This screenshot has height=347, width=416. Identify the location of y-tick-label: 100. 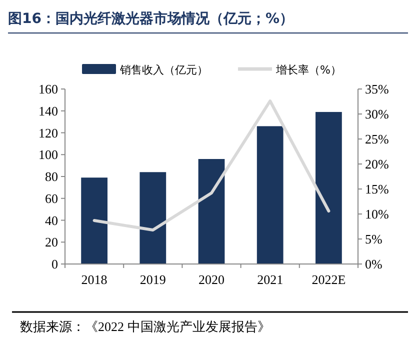
(48, 154).